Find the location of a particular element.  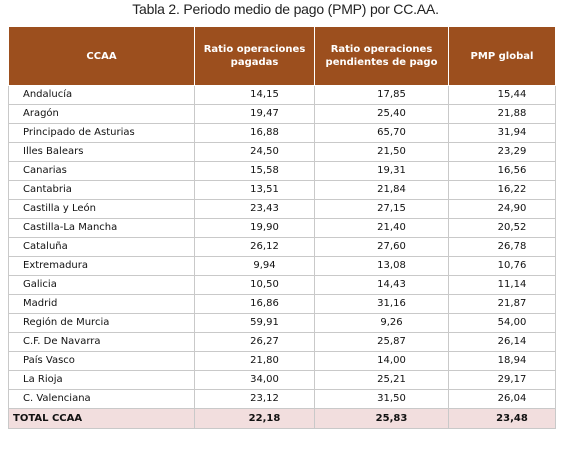

cell-ratio-pagadas: 24,50 is located at coordinates (254, 152).